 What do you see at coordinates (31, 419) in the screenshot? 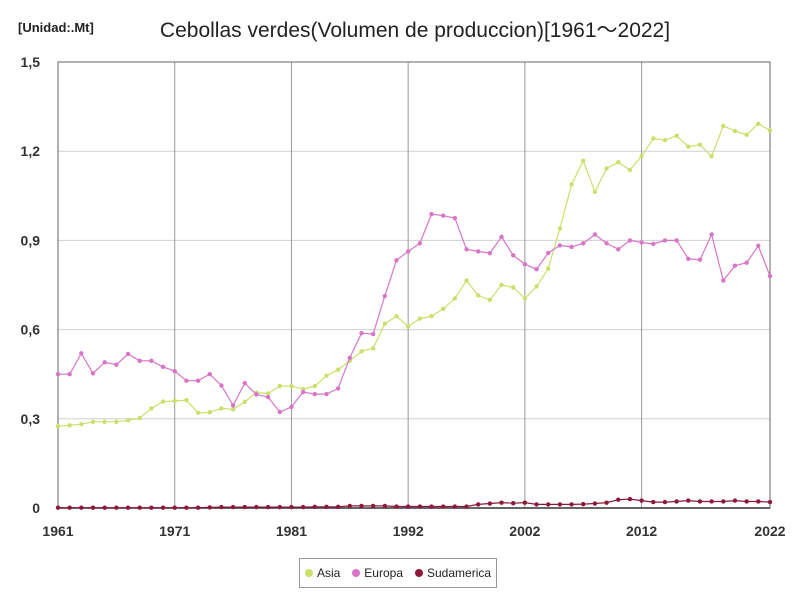
I see `y-tick-label: 0,3` at bounding box center [31, 419].